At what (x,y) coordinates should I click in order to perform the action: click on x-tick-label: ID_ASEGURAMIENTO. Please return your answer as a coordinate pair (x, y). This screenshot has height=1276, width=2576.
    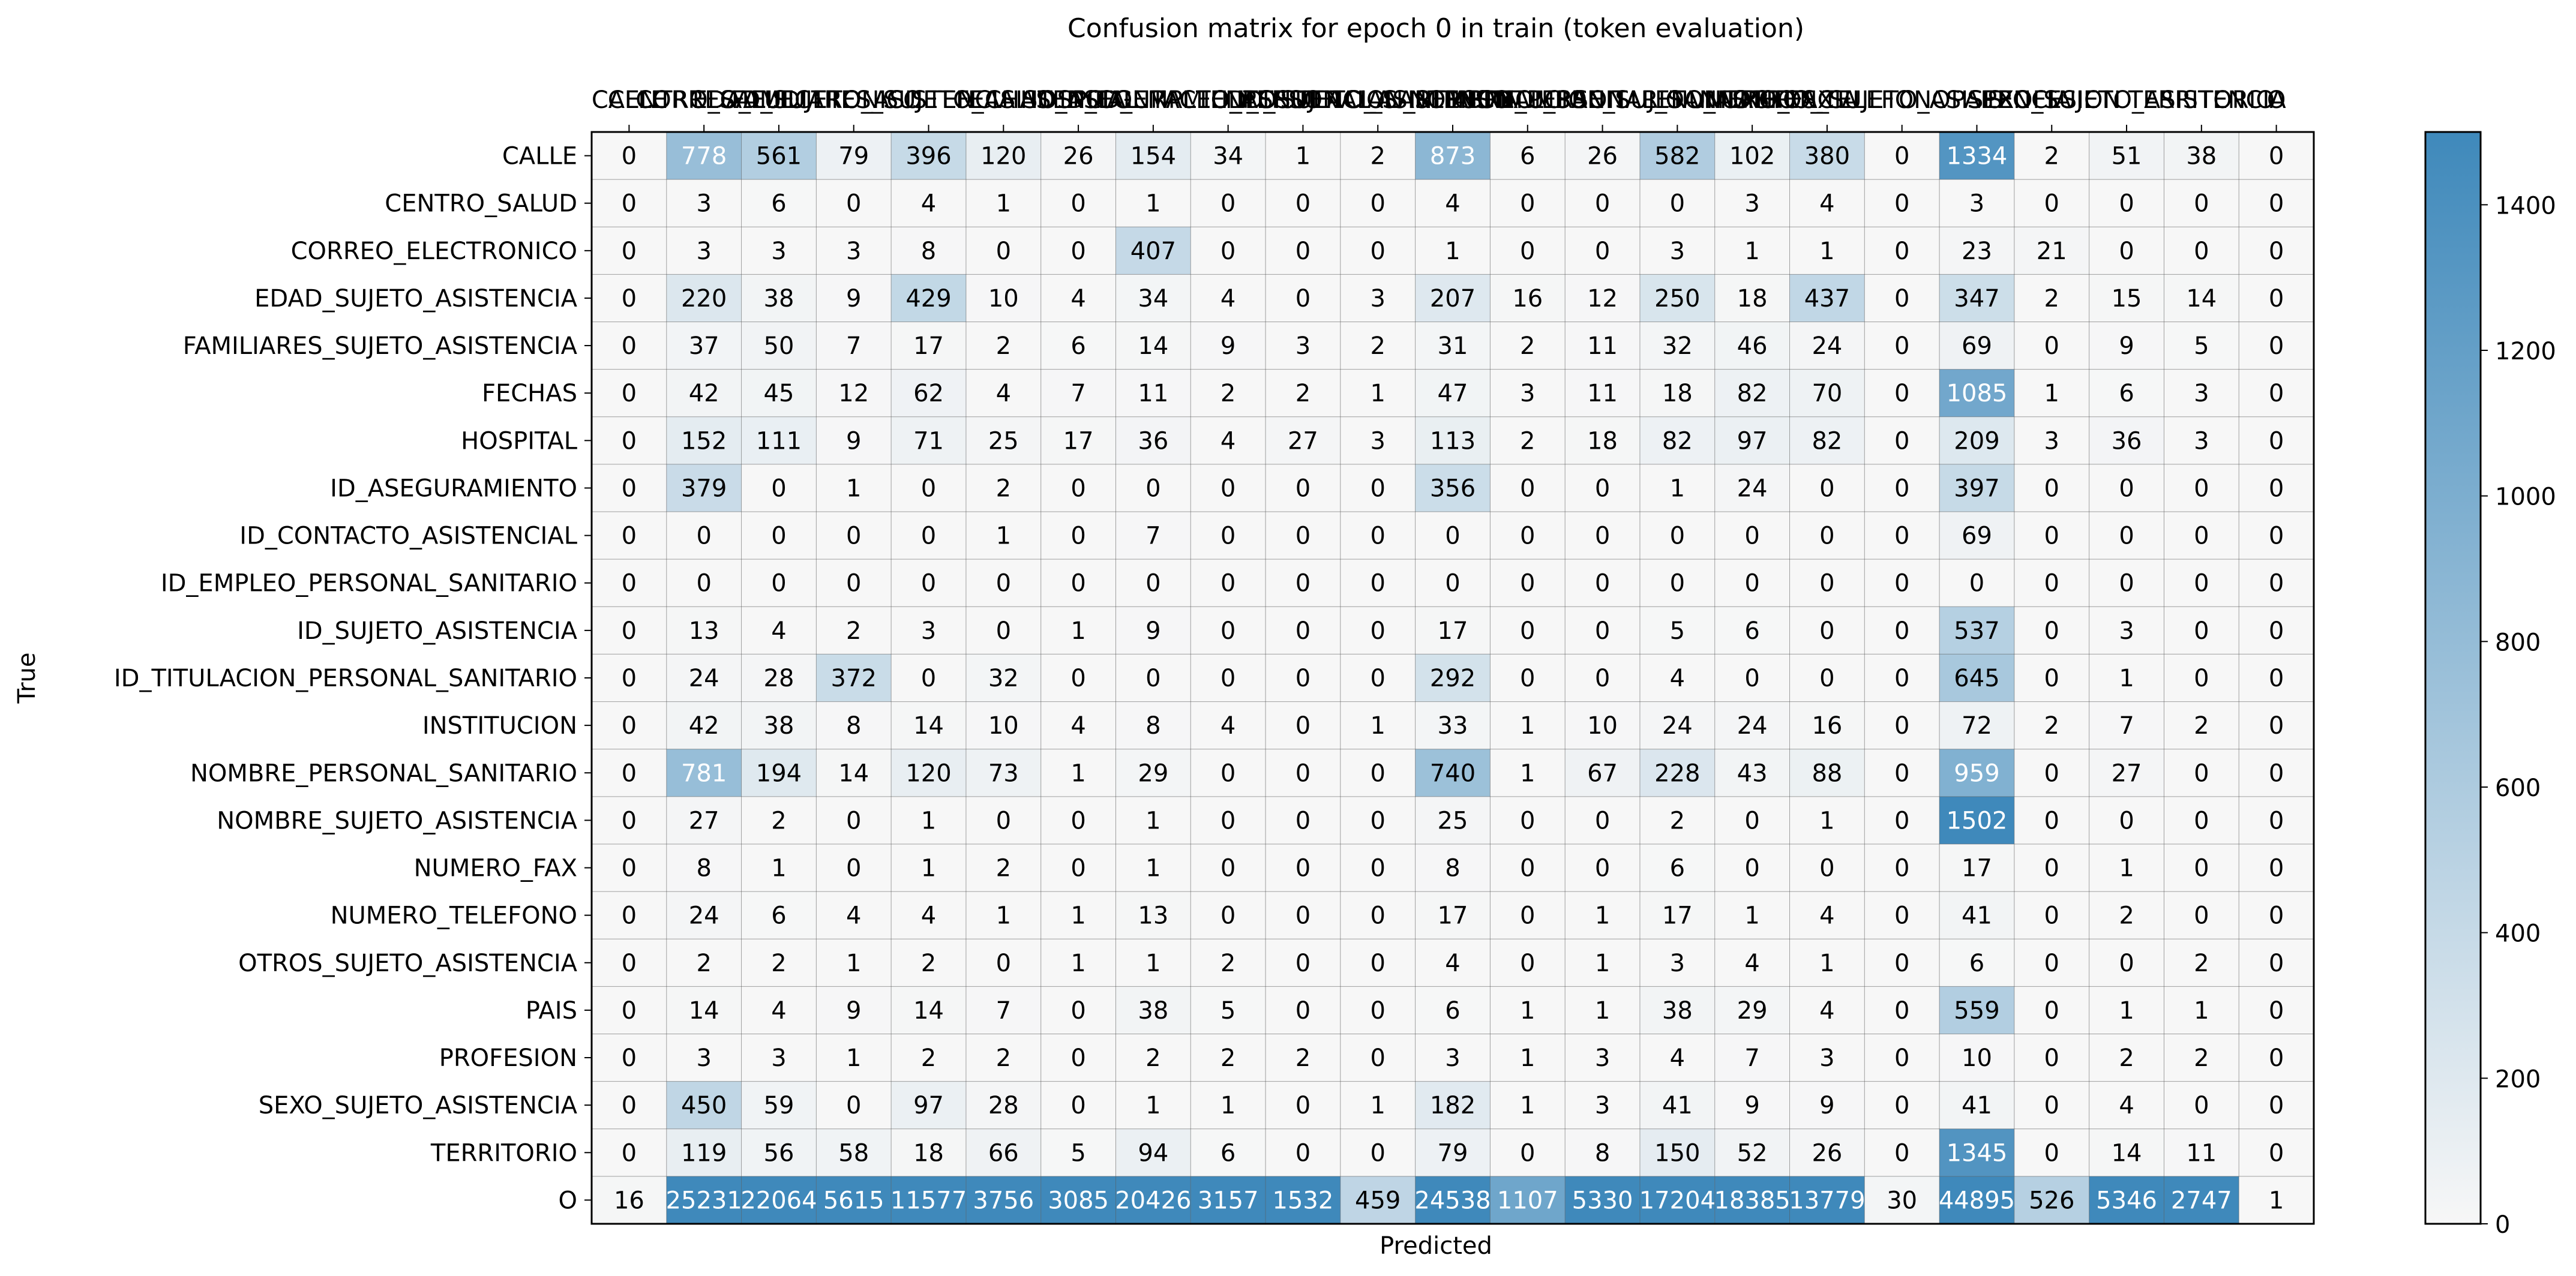
    Looking at the image, I should click on (1153, 100).